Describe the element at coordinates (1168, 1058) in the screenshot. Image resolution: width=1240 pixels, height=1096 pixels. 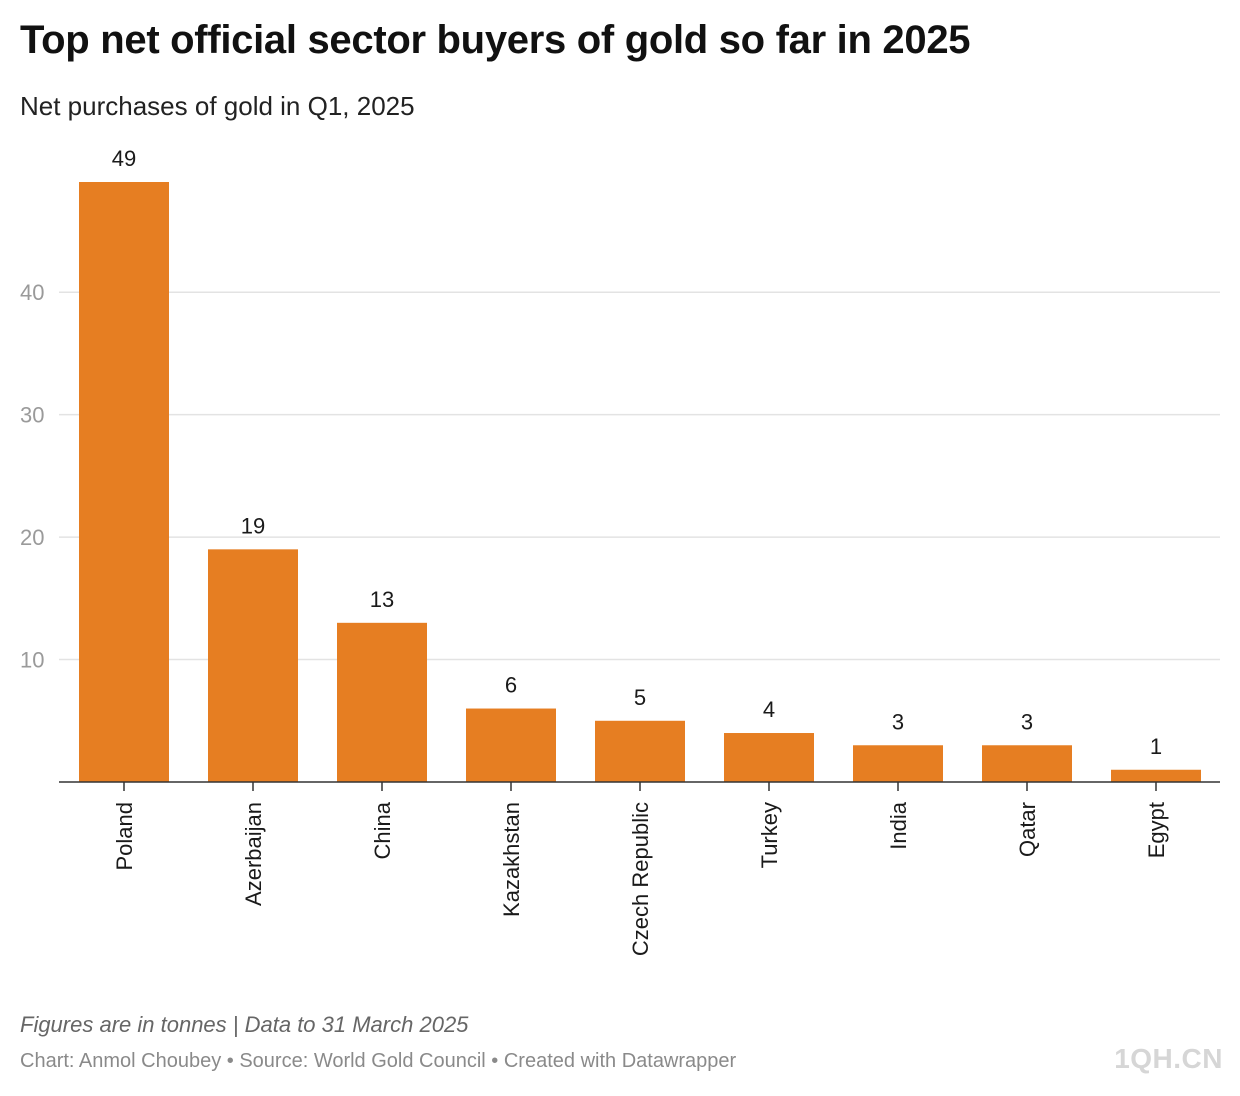
I see `watermark: 1QH.CN` at that location.